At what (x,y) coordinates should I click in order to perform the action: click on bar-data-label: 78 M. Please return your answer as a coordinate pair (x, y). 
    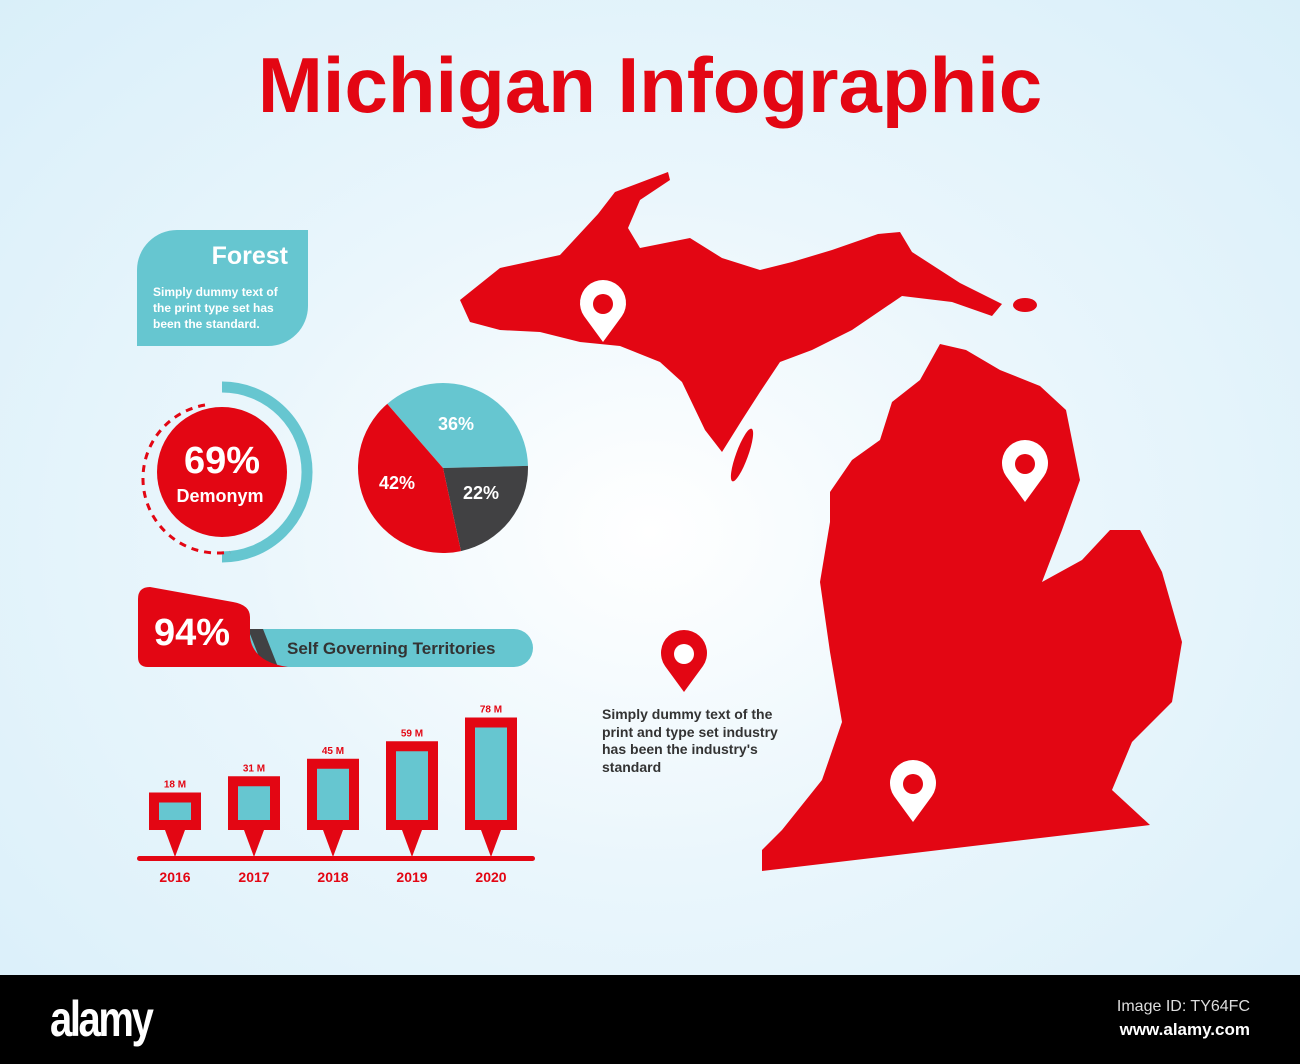
    Looking at the image, I should click on (491, 710).